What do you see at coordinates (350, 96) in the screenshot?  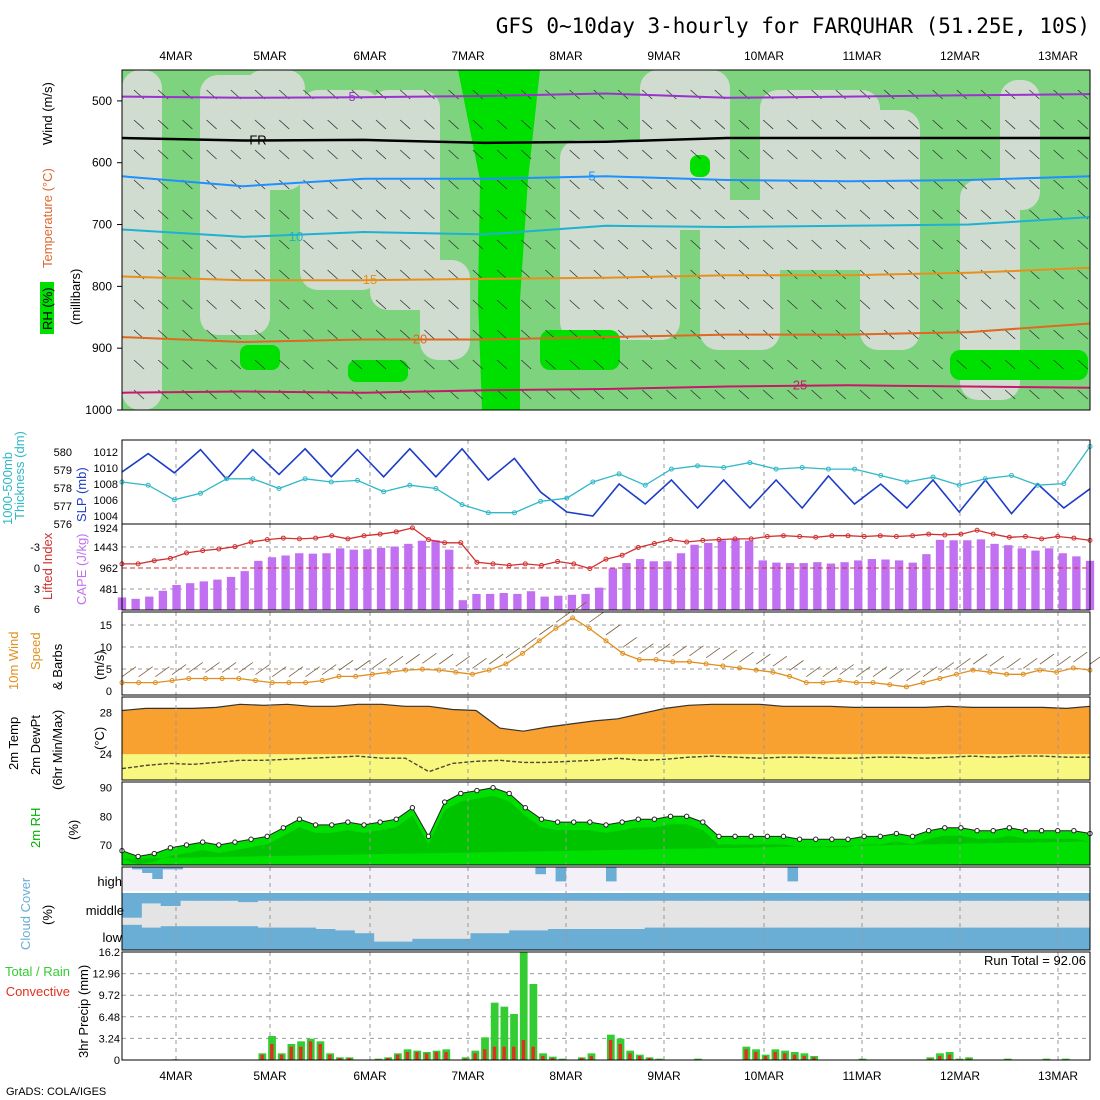 I see `isotherm-label: -5` at bounding box center [350, 96].